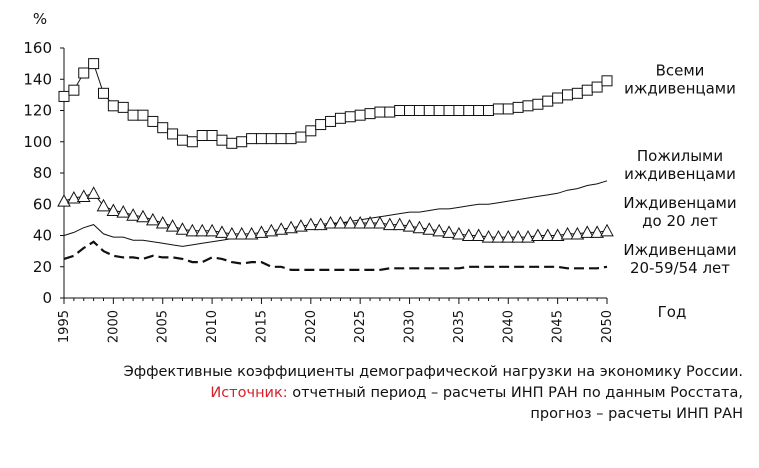  I want to click on series-label-3: до 20 лет, so click(680, 221).